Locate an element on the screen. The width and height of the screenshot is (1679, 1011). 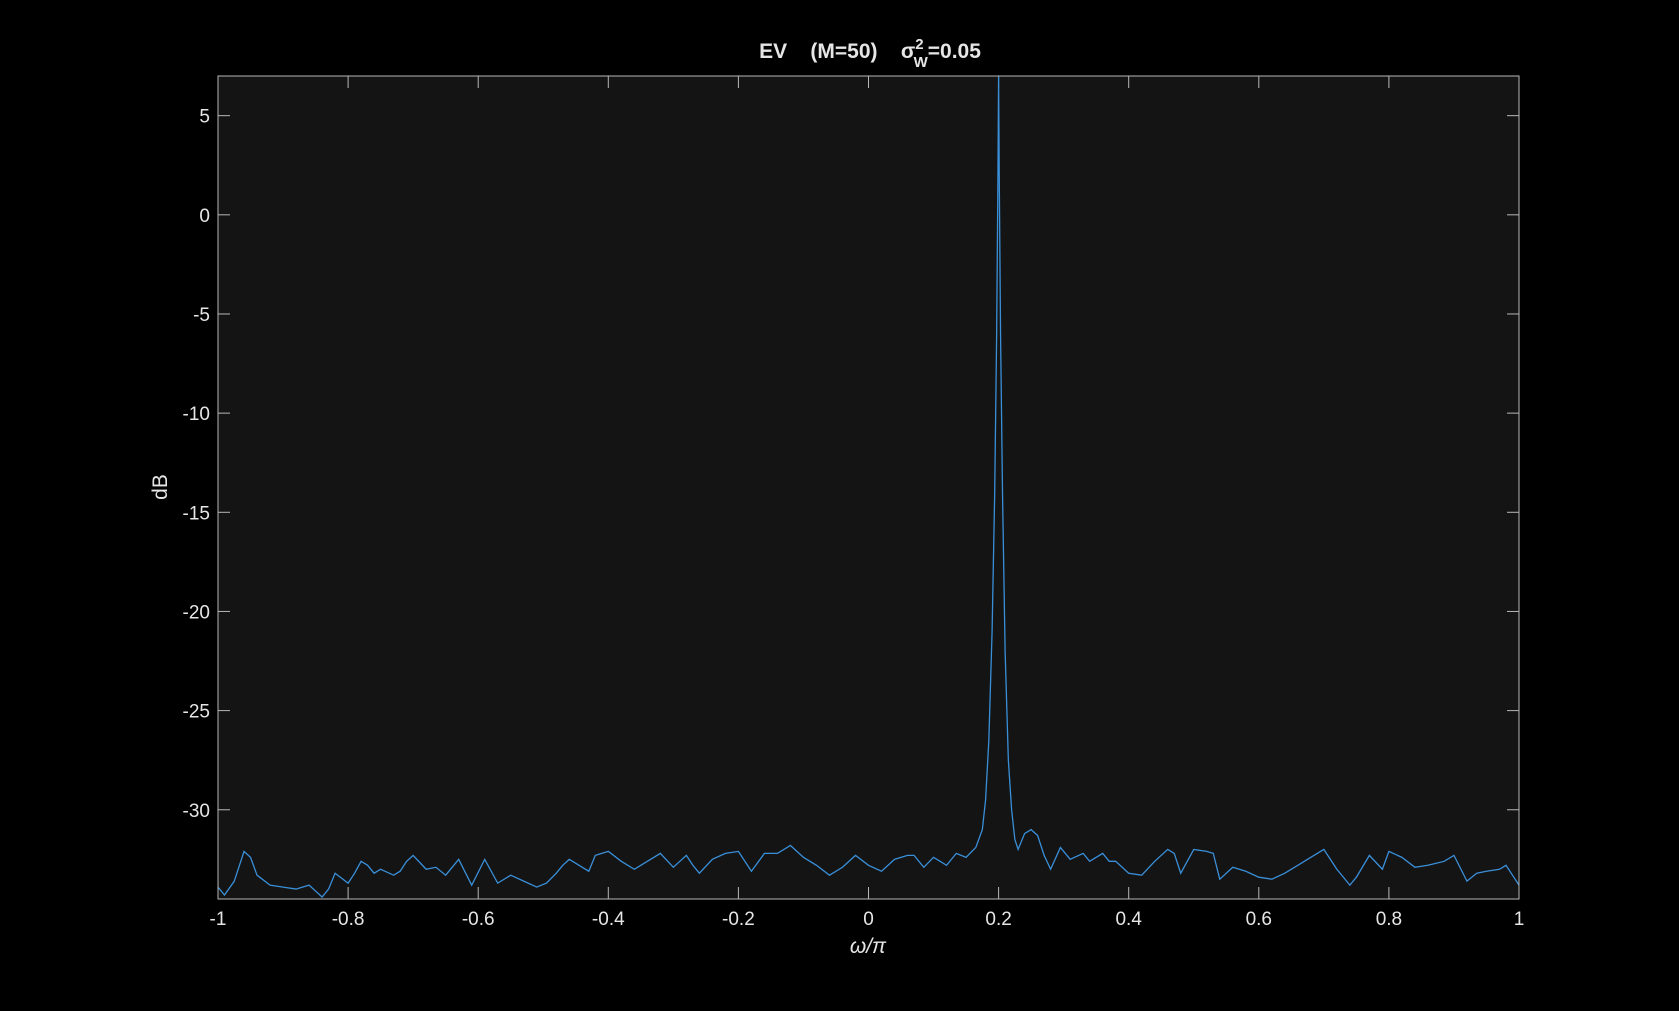
y-tick-label: 0 is located at coordinates (204, 216).